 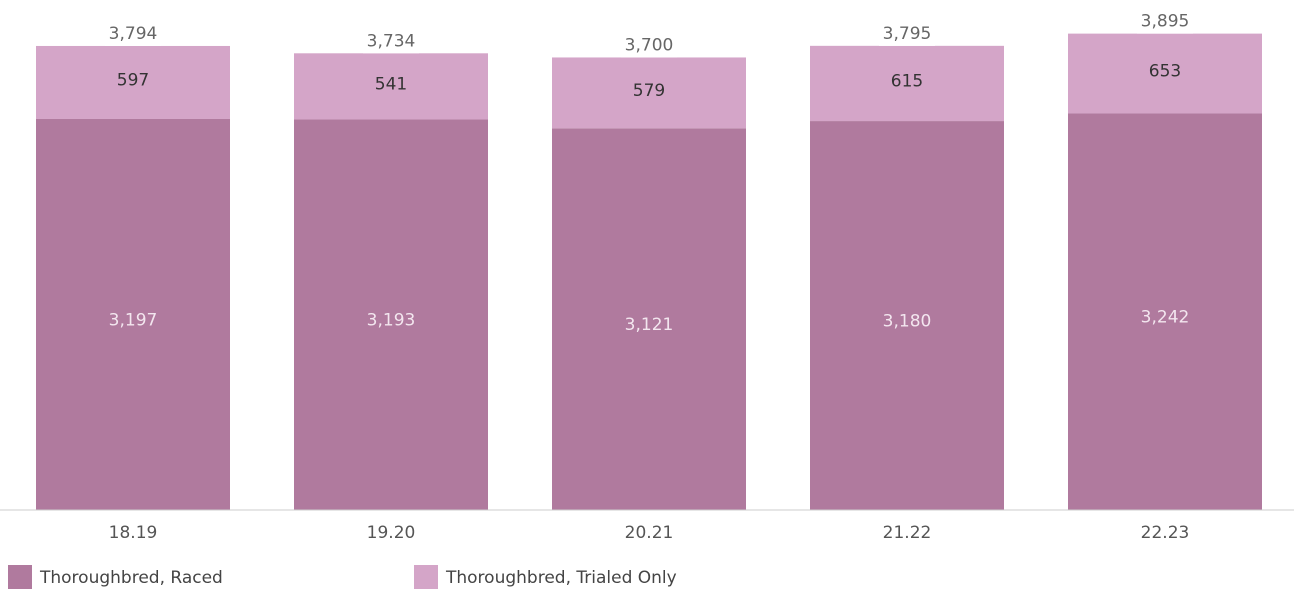 I want to click on value-label: 3,193, so click(x=391, y=321).